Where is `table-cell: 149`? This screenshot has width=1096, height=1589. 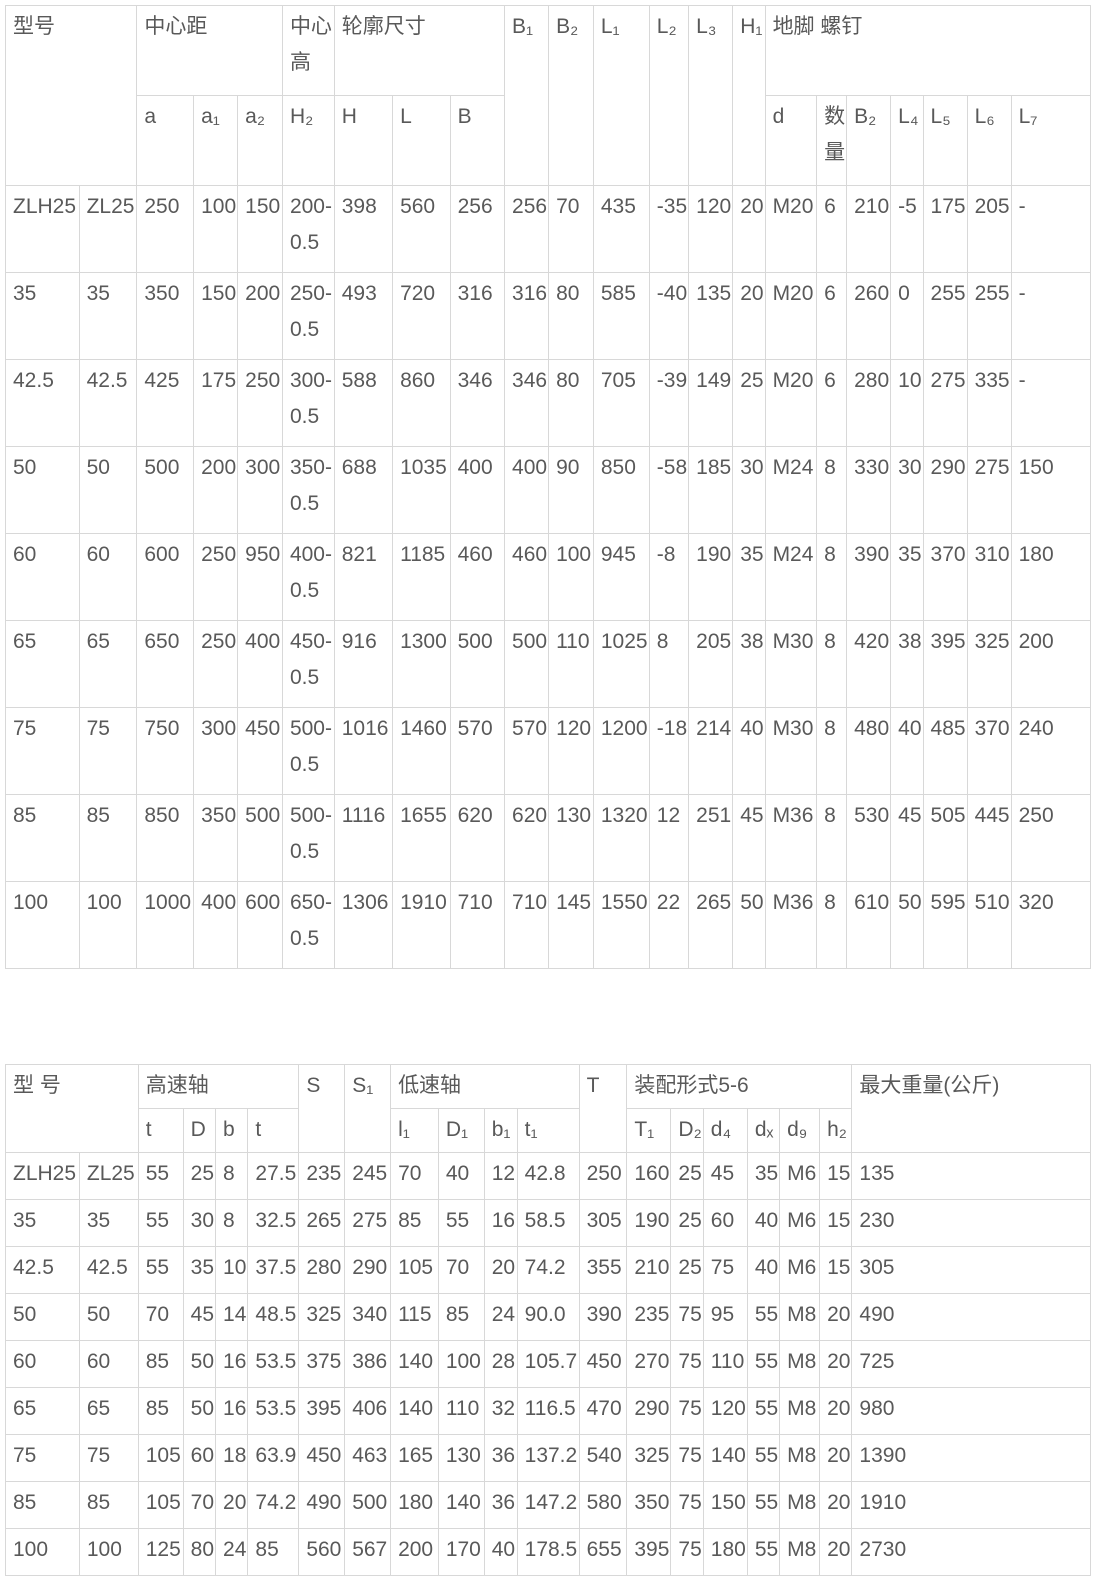 table-cell: 149 is located at coordinates (711, 403).